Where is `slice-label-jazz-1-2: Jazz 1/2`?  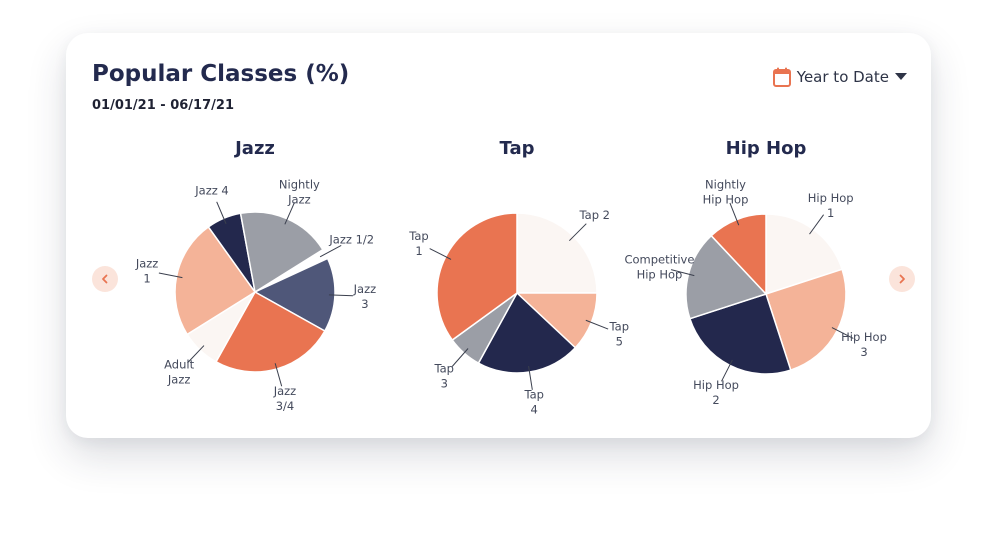 slice-label-jazz-1-2: Jazz 1/2 is located at coordinates (351, 240).